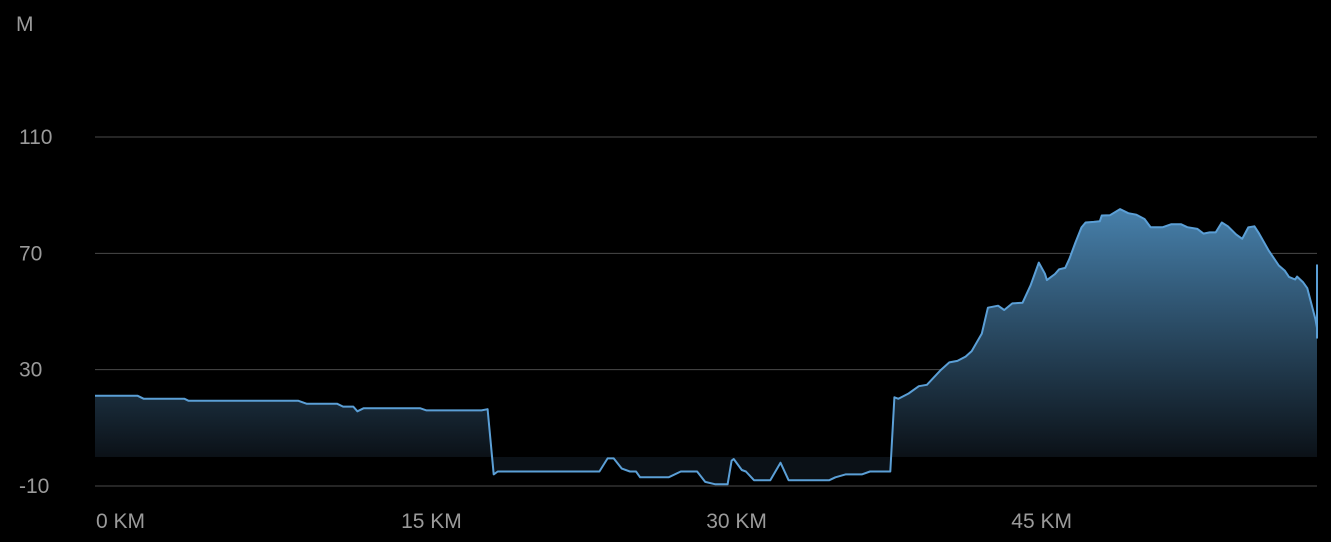 This screenshot has width=1331, height=542. Describe the element at coordinates (736, 521) in the screenshot. I see `x-tick-label: 30 KM` at that location.